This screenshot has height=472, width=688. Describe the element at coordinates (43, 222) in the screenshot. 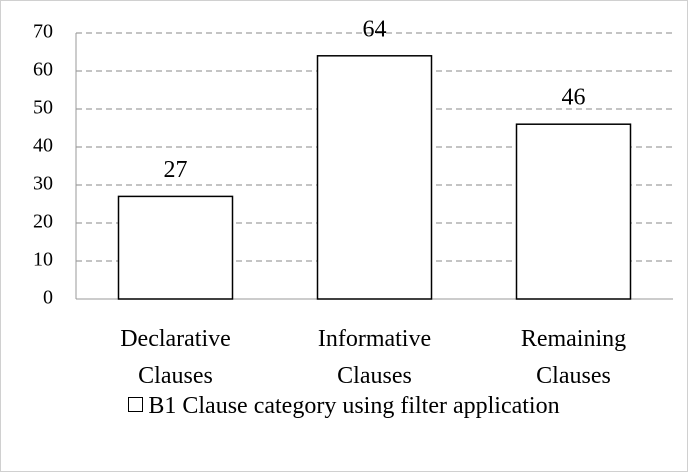

I see `y-tick-label: 20` at that location.